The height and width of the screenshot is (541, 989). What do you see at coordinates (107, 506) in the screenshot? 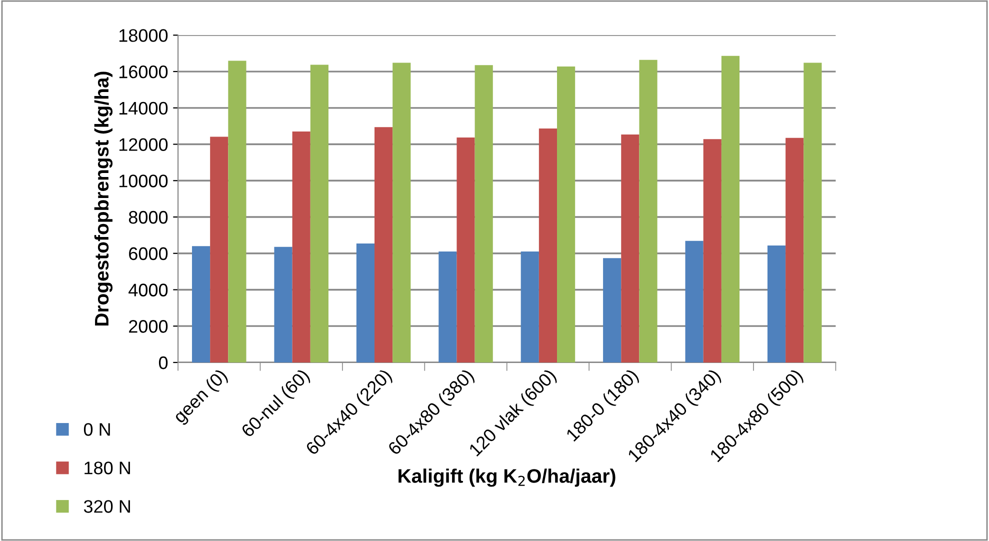
I see `legend-label: 320 N` at bounding box center [107, 506].